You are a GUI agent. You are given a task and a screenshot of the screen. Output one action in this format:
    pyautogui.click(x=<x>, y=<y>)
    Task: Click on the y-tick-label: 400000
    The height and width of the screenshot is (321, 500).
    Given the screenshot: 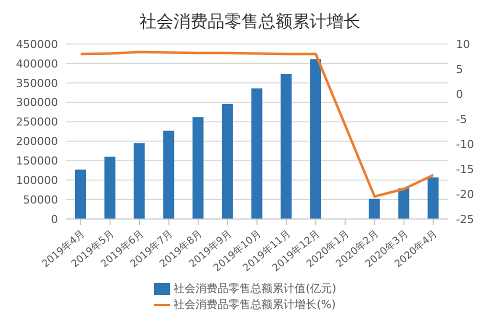 What is the action you would take?
    pyautogui.click(x=37, y=63)
    